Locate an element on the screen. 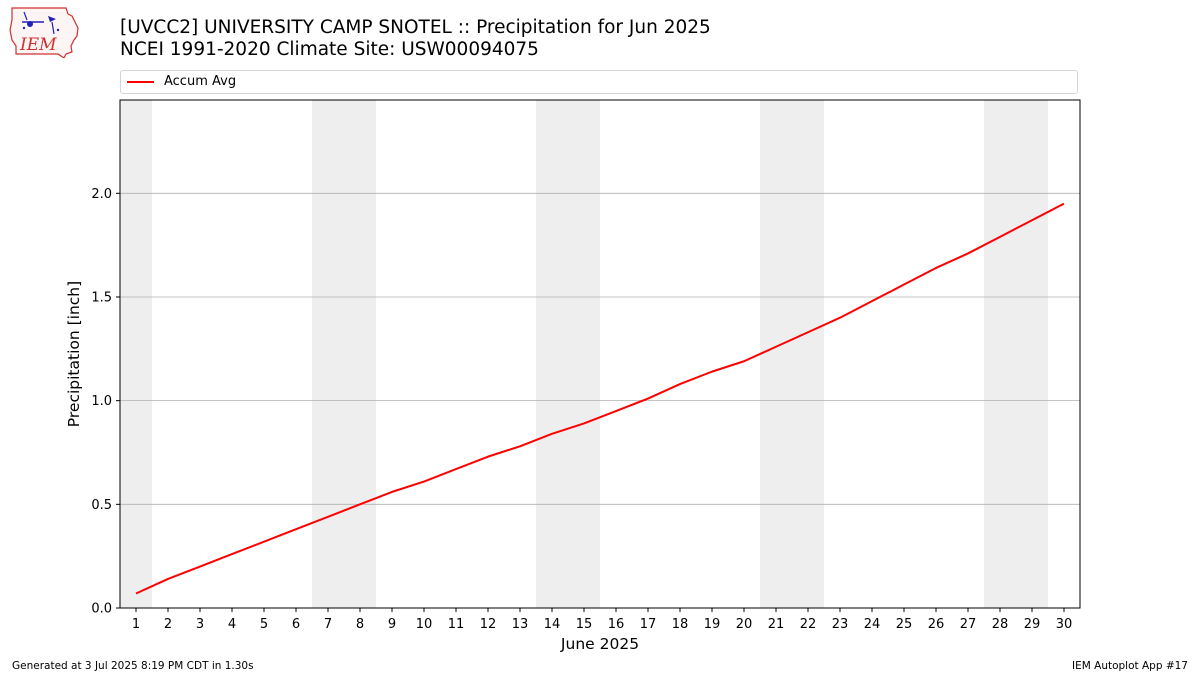 Image resolution: width=1200 pixels, height=675 pixels. x-tick-label: 8 is located at coordinates (360, 624).